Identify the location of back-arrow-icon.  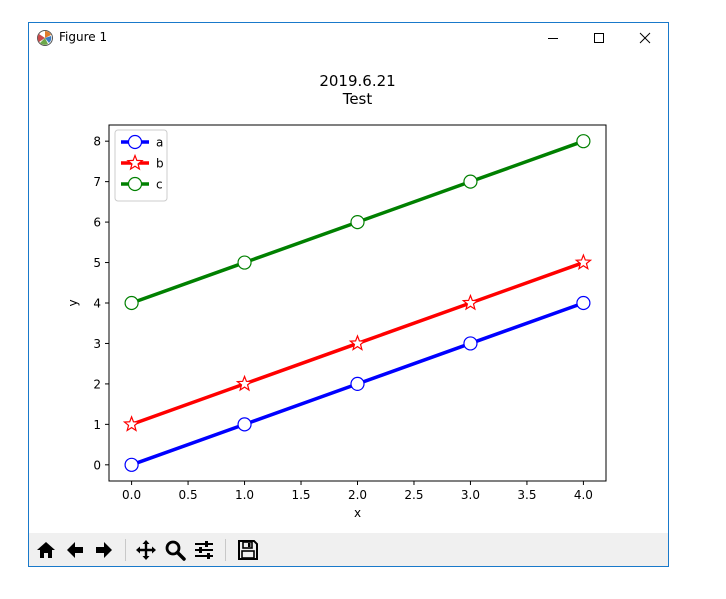
(75, 550).